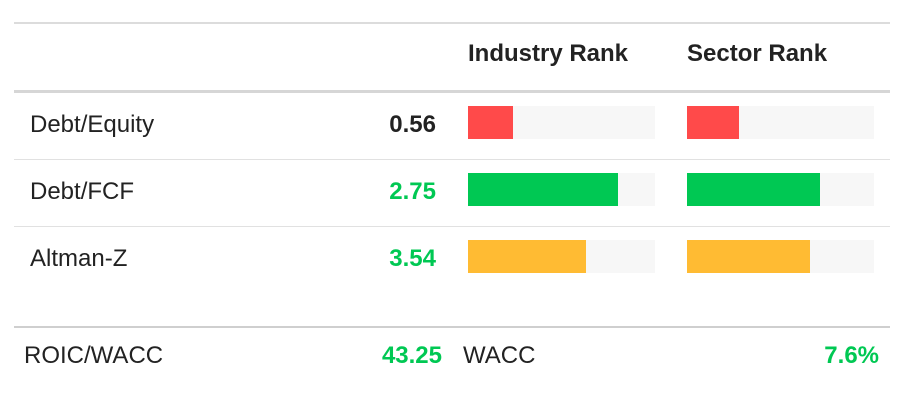 The image size is (916, 402). I want to click on industry-rank-header: Industry Rank, so click(548, 53).